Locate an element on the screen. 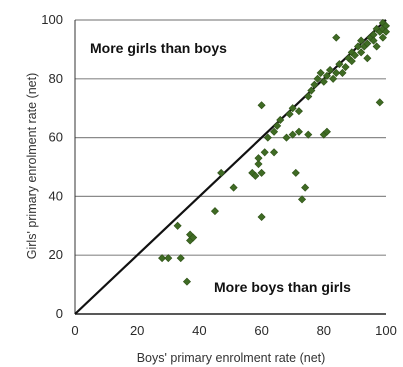 The image size is (403, 367). y-tick-label-100: 100 is located at coordinates (52, 19).